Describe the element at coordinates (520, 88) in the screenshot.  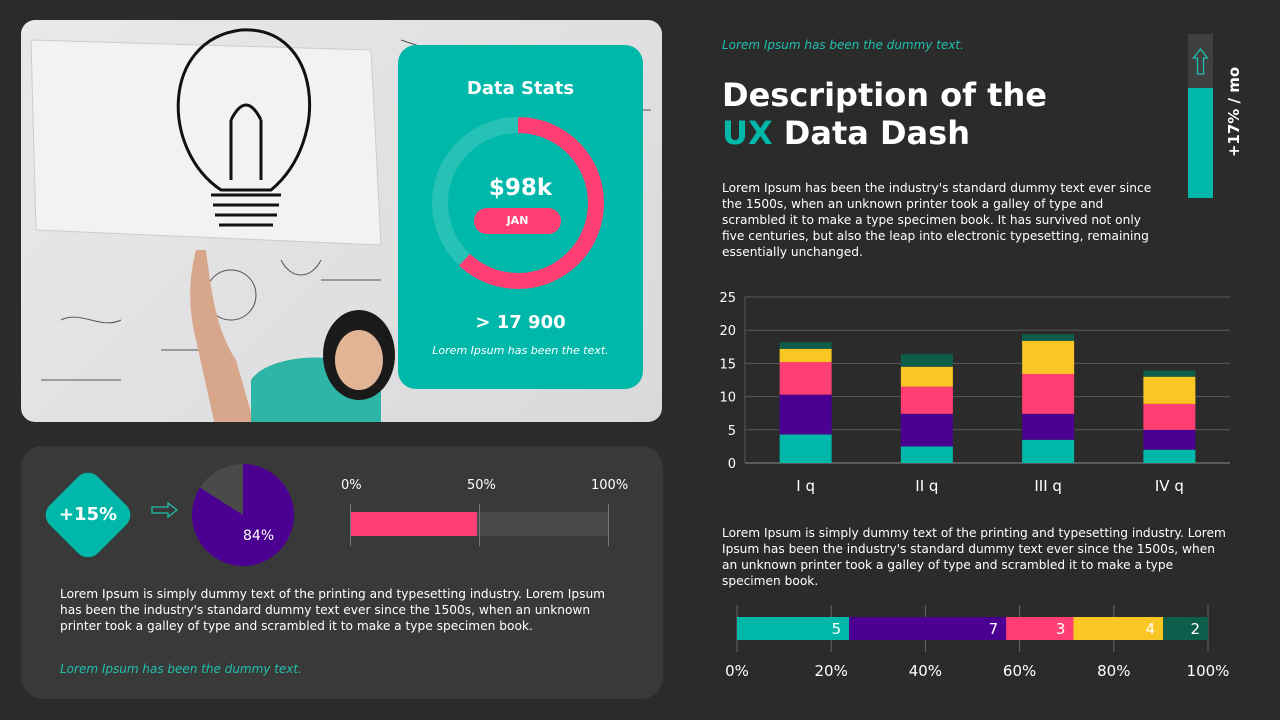
I see `card-title: Data Stats` at that location.